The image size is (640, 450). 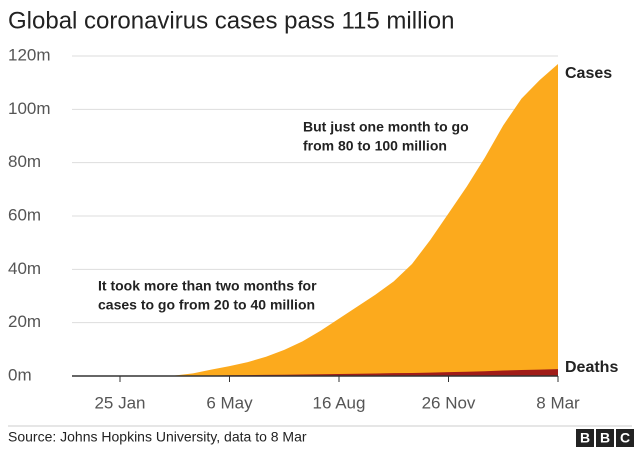 What do you see at coordinates (339, 372) in the screenshot?
I see `area` at bounding box center [339, 372].